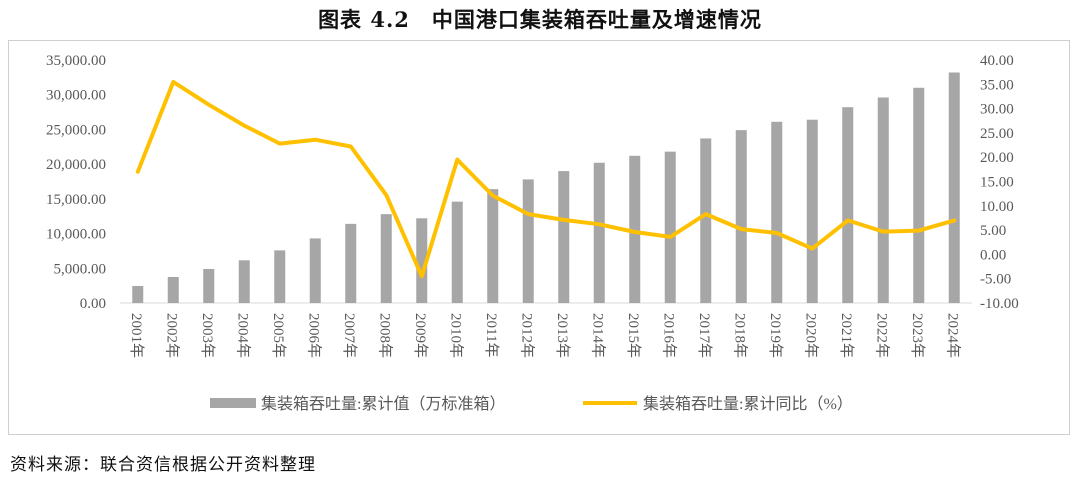  I want to click on legend-bar-swatch, so click(233, 403).